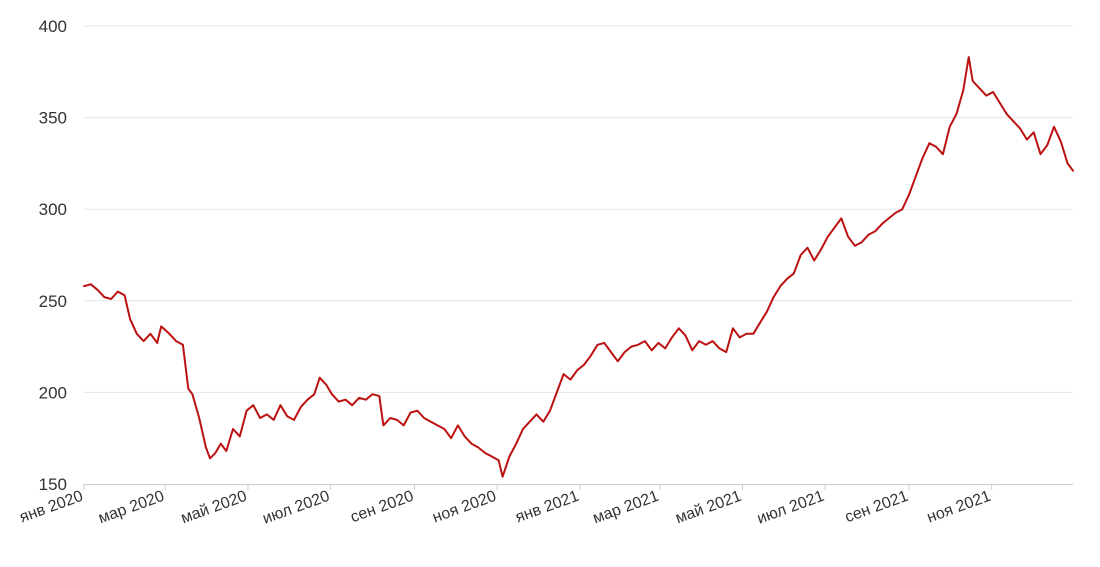 The height and width of the screenshot is (567, 1100). I want to click on y-tick-label: 250, so click(53, 301).